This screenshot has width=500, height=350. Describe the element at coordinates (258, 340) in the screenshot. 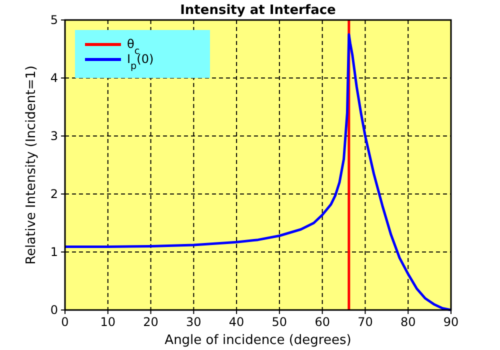

I see `x-axis-title: Angle of incidence (degrees)` at that location.